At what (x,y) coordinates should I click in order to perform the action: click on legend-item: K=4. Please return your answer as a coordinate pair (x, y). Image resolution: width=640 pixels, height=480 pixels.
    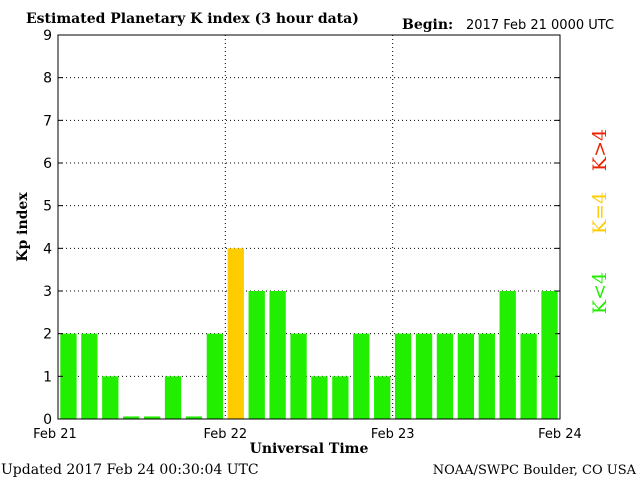
    Looking at the image, I should click on (600, 213).